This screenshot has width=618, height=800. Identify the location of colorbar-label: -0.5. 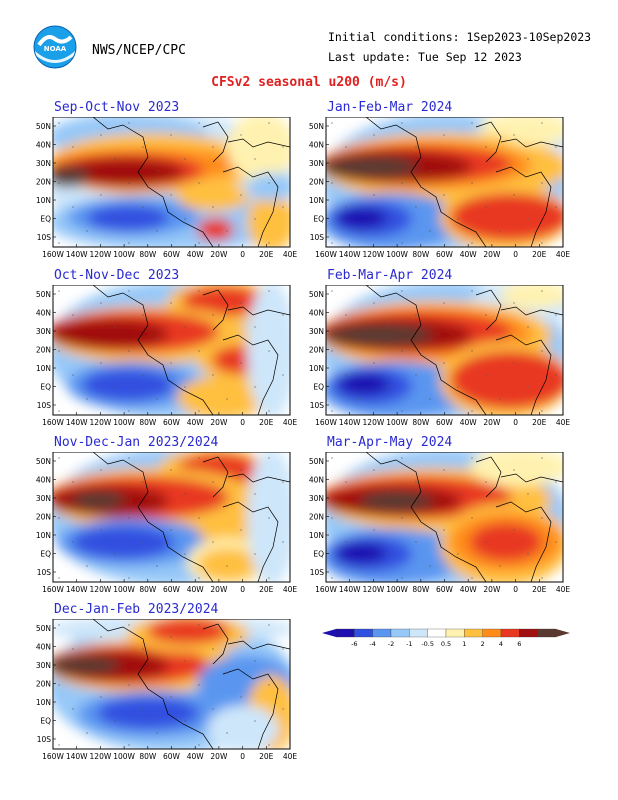
(427, 644).